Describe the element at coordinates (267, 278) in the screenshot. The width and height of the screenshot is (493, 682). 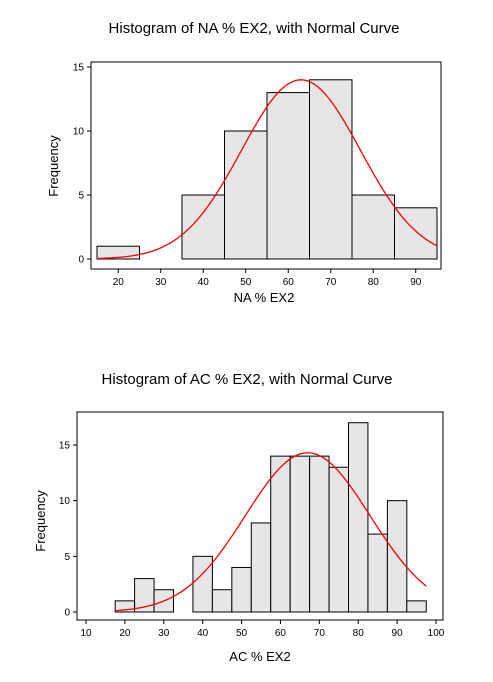
I see `x-axis-ticks: 20 30 40 50 60 70 80 90` at that location.